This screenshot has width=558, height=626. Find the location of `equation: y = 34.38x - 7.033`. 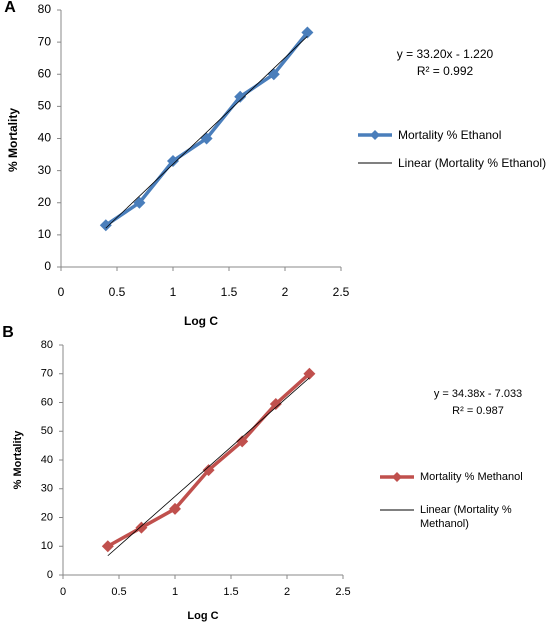

equation: y = 34.38x - 7.033 is located at coordinates (478, 394).